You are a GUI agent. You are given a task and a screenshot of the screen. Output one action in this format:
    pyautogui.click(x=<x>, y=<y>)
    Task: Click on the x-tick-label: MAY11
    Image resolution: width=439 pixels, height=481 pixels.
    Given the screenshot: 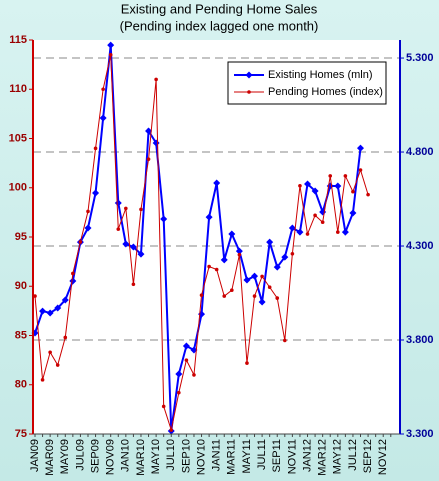 What is the action you would take?
    pyautogui.click(x=247, y=456)
    